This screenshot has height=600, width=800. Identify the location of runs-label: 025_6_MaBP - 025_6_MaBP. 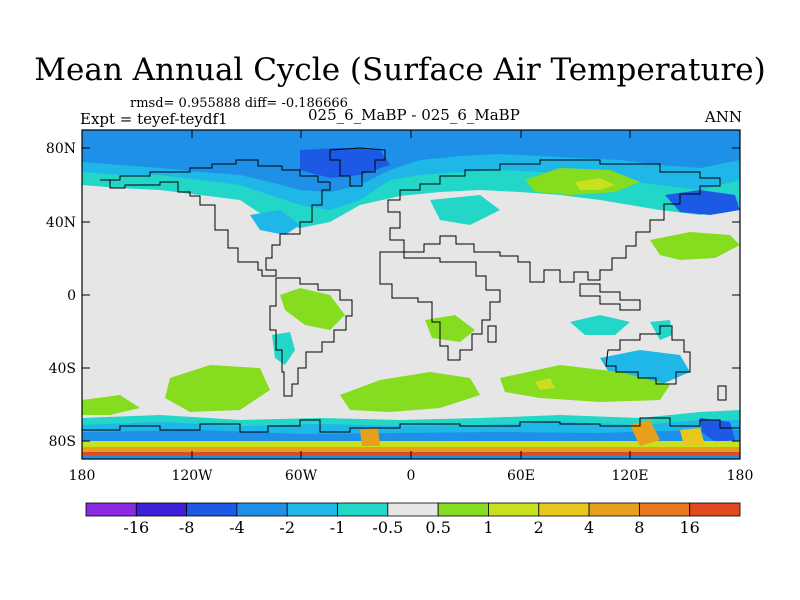
(414, 115).